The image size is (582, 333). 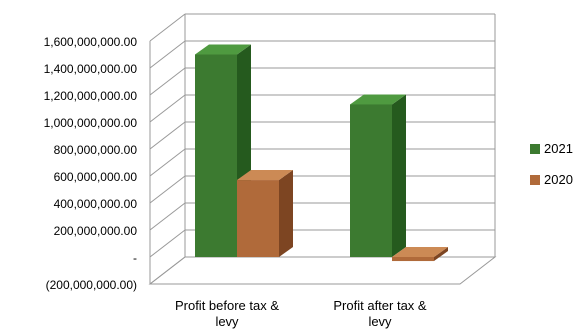 I want to click on y-tick-label: 400,000,000.00, so click(x=96, y=204).